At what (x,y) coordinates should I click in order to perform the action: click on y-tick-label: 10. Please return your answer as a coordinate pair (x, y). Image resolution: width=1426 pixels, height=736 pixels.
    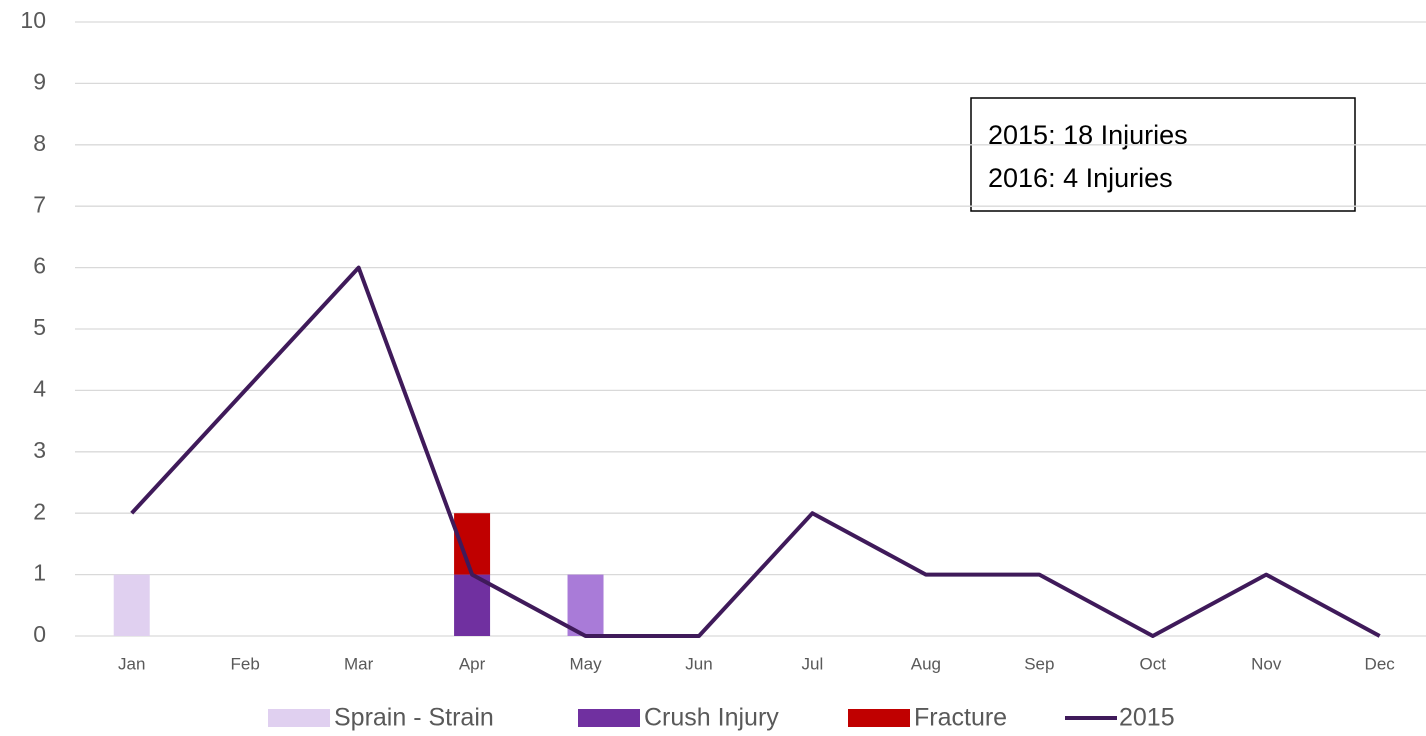
    Looking at the image, I should click on (33, 20).